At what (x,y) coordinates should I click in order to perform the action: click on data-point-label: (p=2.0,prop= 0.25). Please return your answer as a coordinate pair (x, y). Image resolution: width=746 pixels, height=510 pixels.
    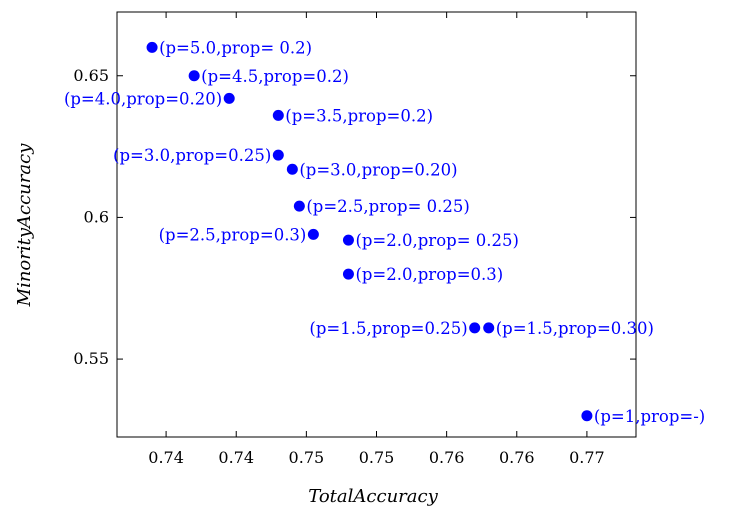
    Looking at the image, I should click on (437, 240).